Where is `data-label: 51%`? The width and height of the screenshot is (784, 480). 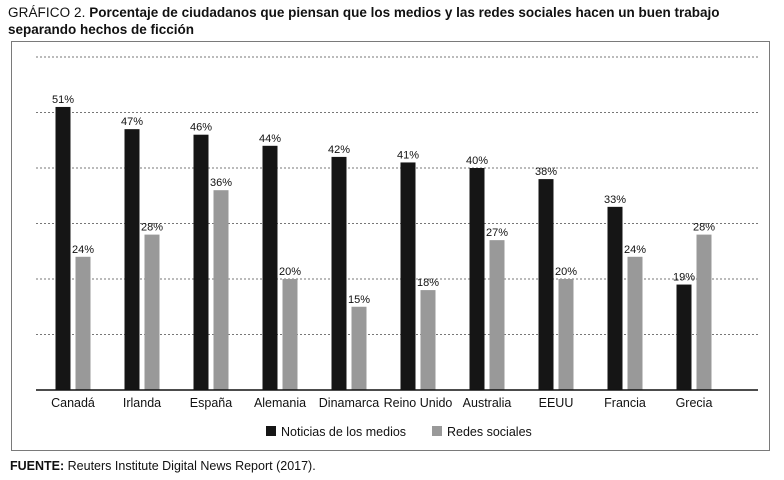
data-label: 51% is located at coordinates (63, 100).